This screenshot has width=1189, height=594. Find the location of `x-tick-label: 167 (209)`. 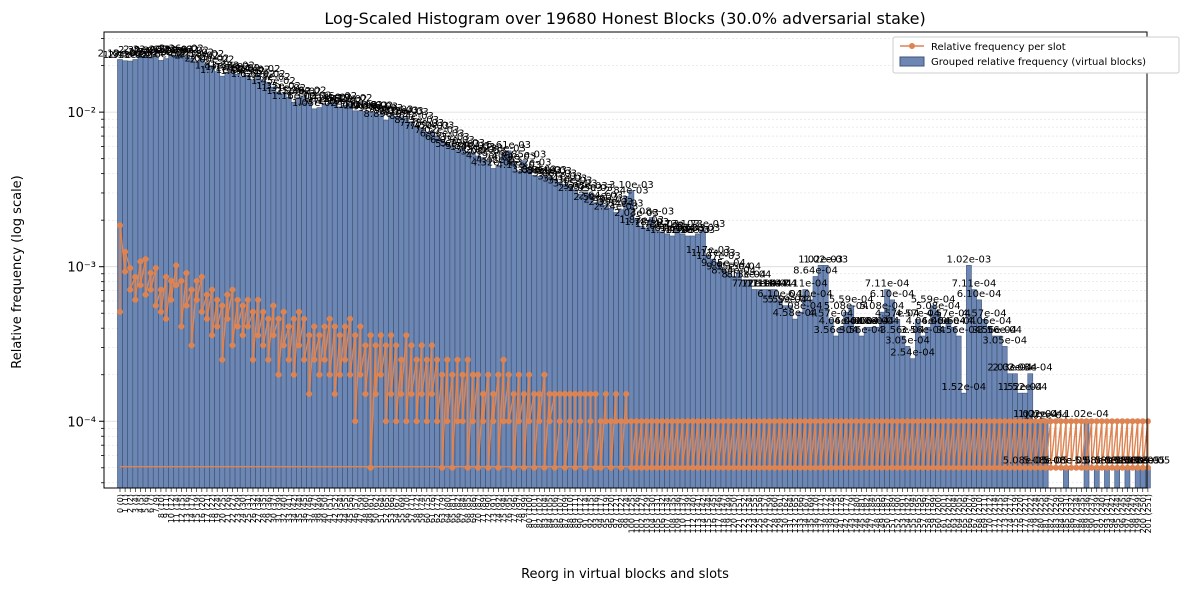

x-tick-label: 167 (209) is located at coordinates (974, 513).